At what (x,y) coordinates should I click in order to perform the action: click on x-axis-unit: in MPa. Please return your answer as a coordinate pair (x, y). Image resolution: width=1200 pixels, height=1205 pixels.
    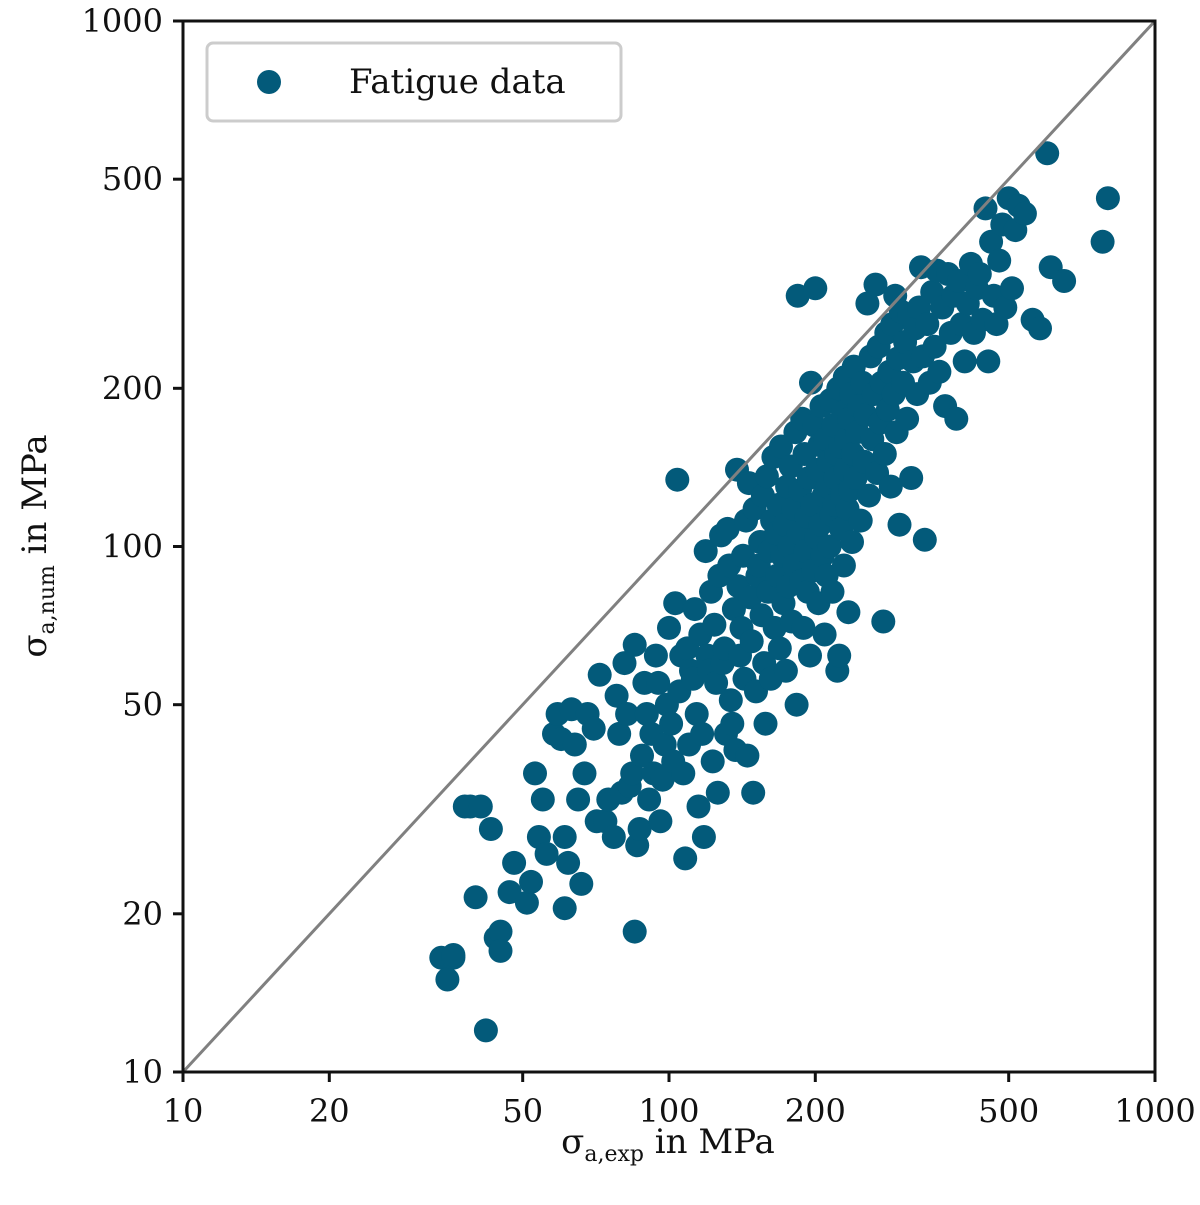
    Looking at the image, I should click on (709, 1142).